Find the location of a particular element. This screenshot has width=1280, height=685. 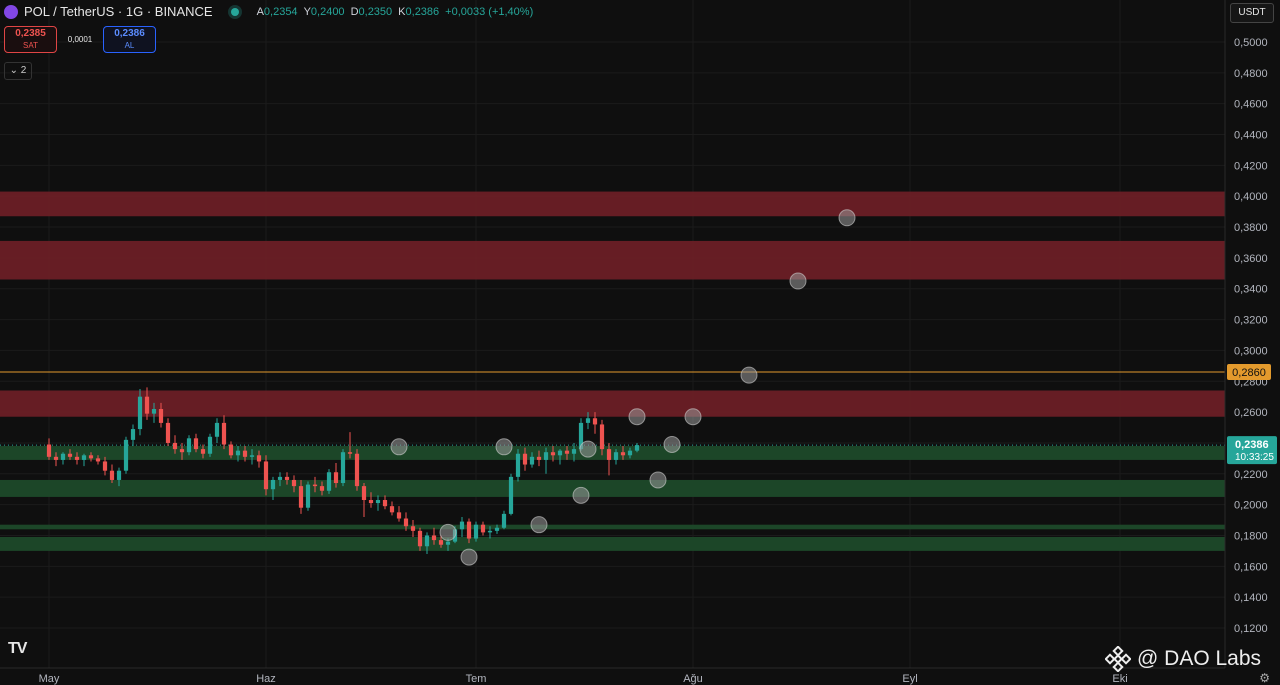

settings-gear-icon: ⚙ is located at coordinates (1264, 678).